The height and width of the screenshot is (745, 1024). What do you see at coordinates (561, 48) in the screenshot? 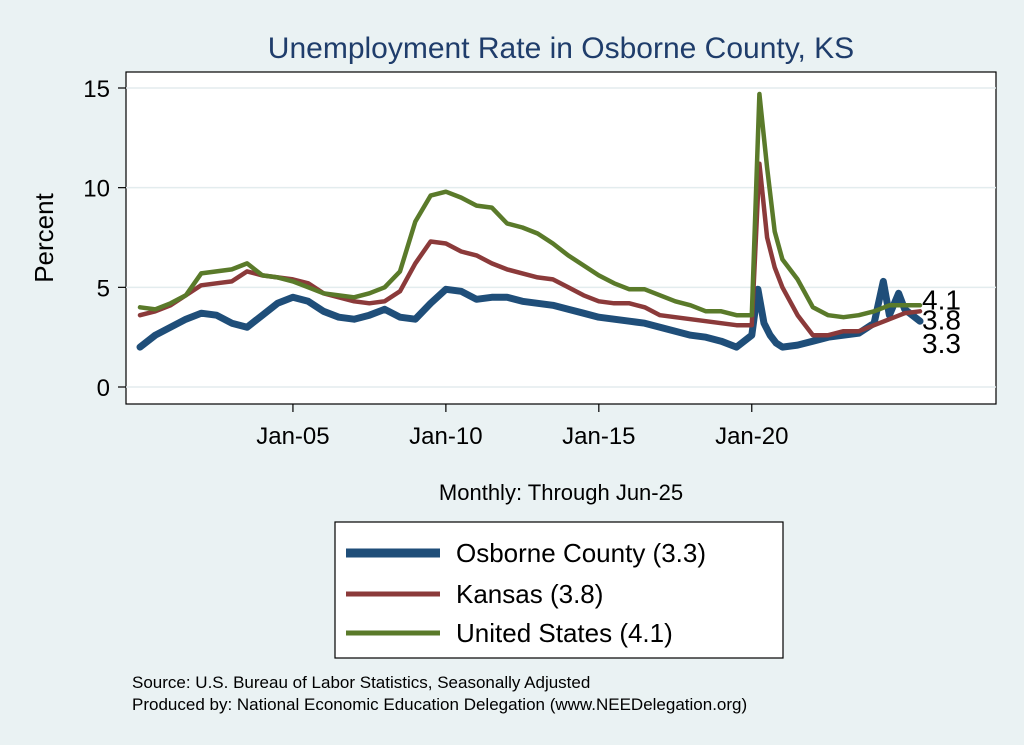
I see `chart-title: Unemployment Rate in Osborne County, KS` at bounding box center [561, 48].